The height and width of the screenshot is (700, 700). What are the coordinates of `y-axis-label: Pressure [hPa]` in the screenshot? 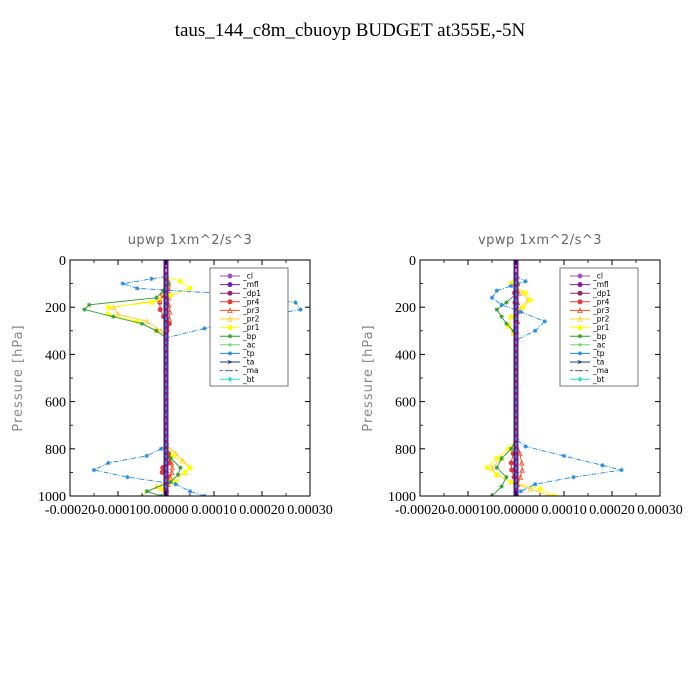 It's located at (18, 377).